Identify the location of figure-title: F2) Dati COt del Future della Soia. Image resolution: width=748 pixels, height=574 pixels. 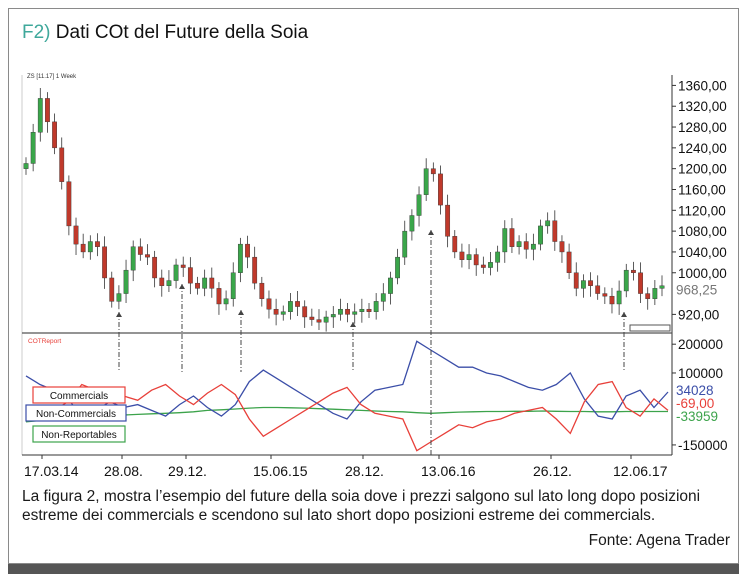
(165, 33).